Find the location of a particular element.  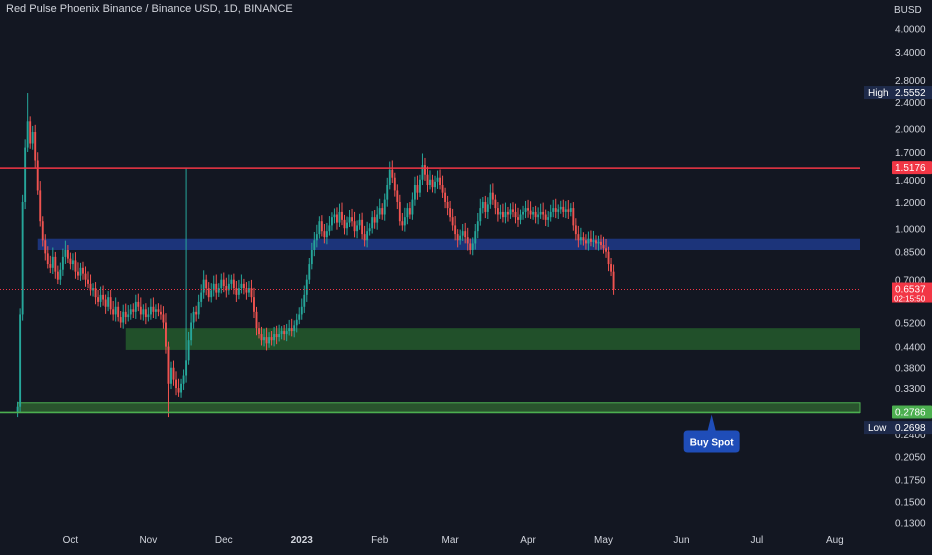

y-tick-label: 0.8500 is located at coordinates (910, 253).